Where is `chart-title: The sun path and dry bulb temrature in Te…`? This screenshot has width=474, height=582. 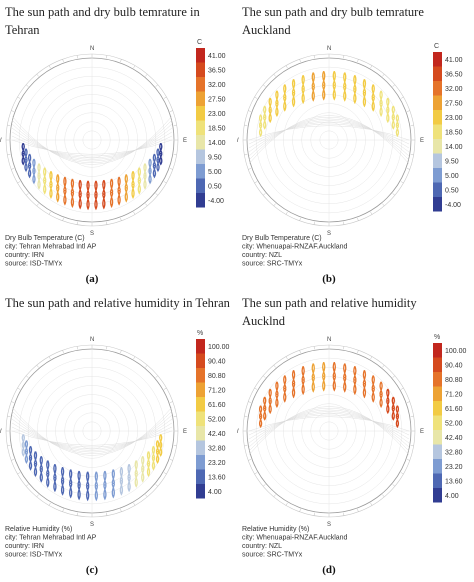 chart-title: The sun path and dry bulb temrature in Te… is located at coordinates (102, 21).